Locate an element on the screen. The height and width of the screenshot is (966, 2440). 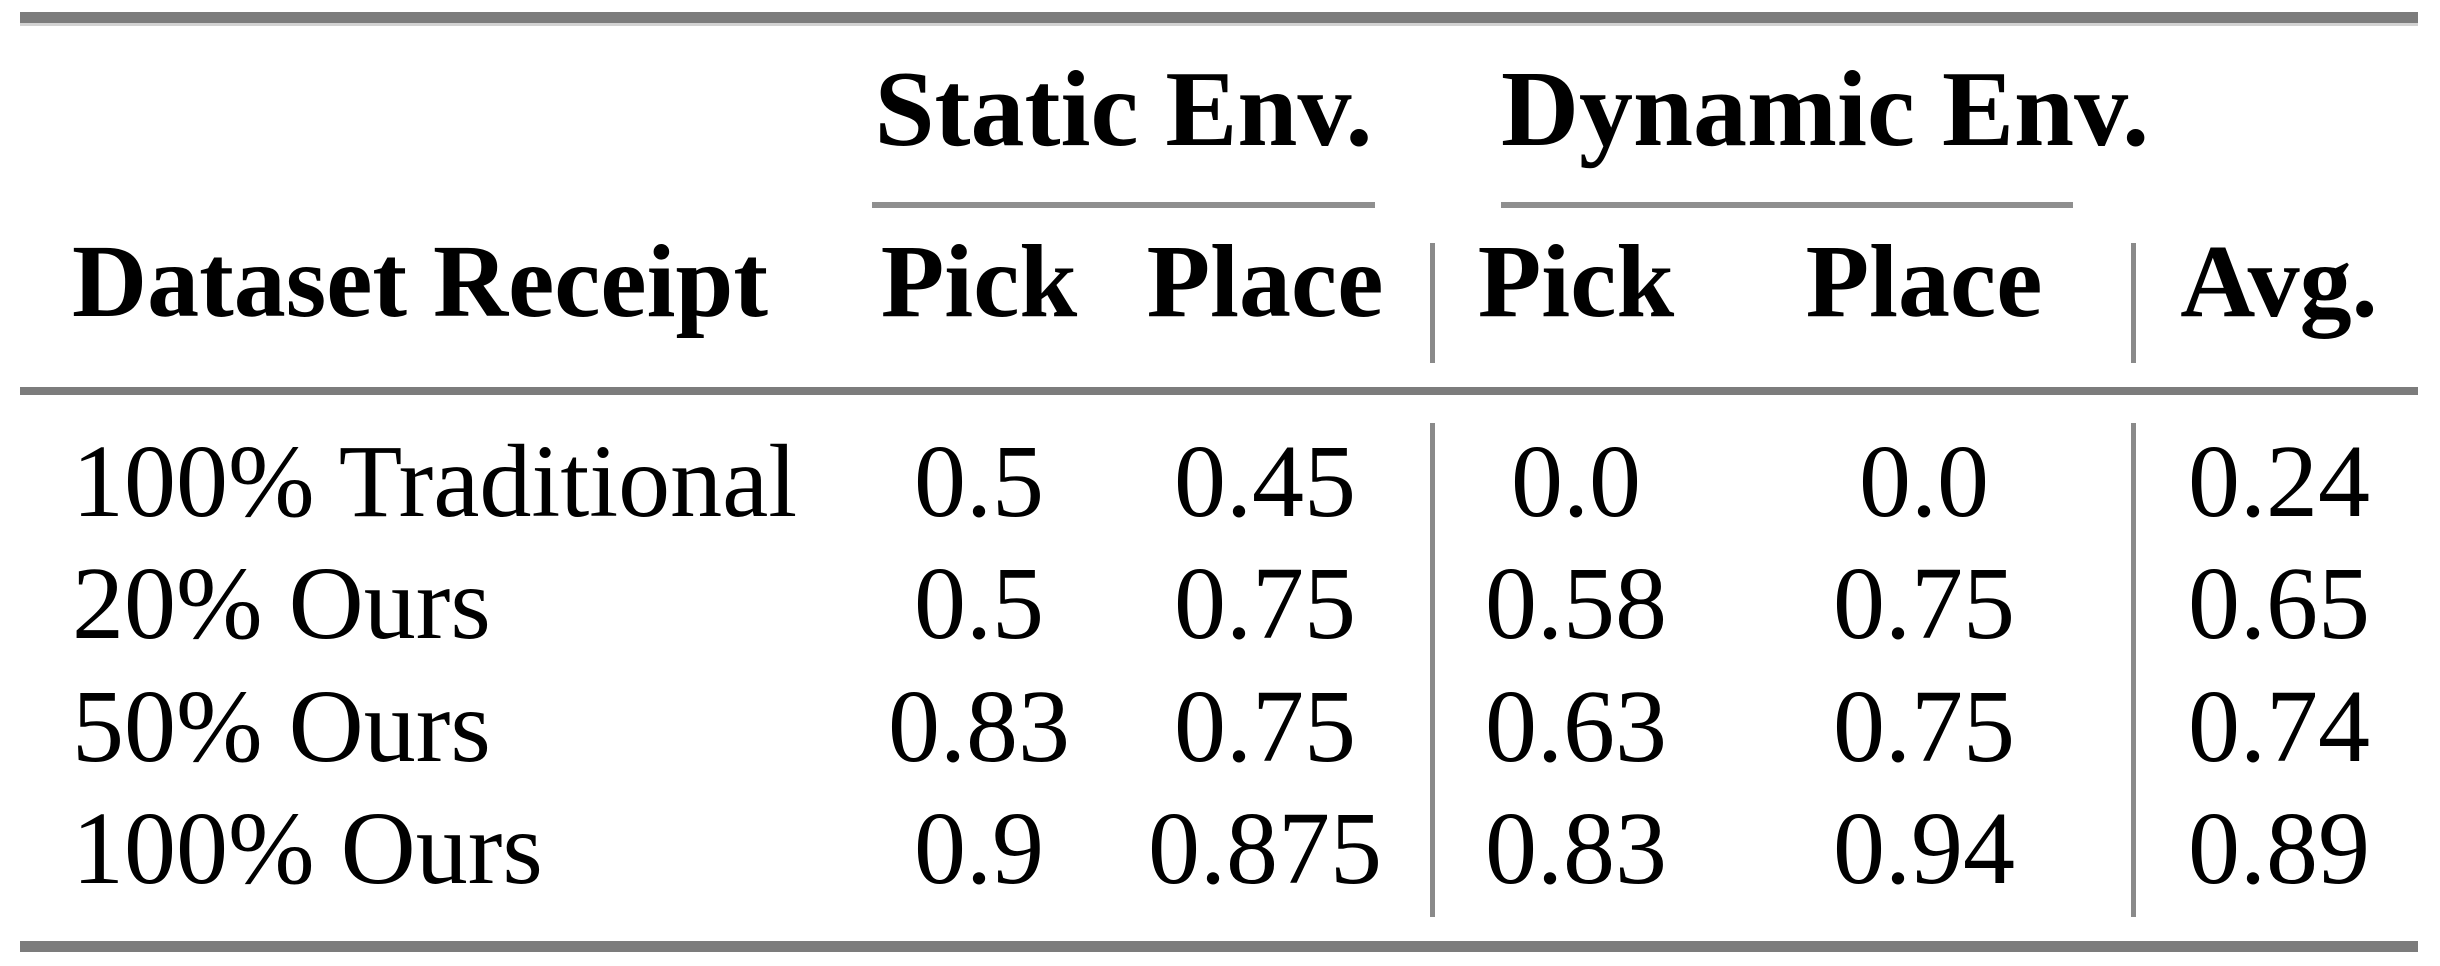
row-label: 100% Traditional is located at coordinates (435, 481).